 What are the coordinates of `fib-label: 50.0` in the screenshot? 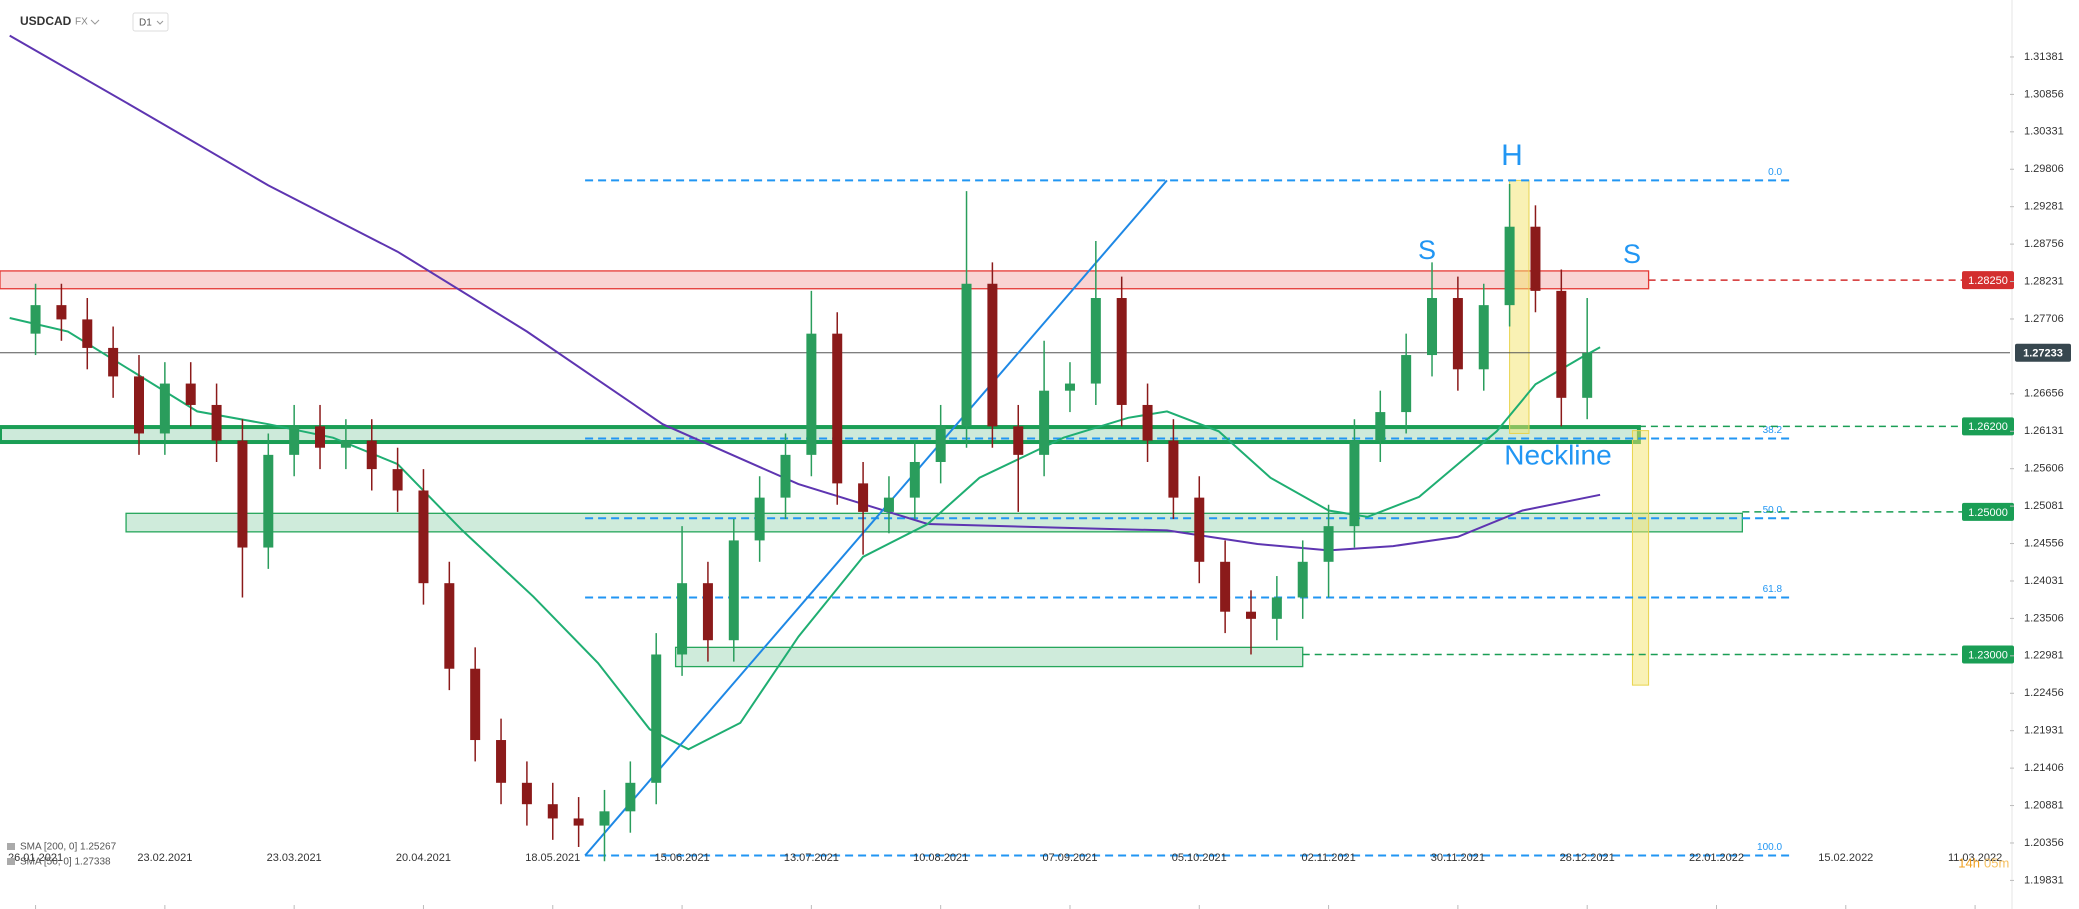 It's located at (1773, 510).